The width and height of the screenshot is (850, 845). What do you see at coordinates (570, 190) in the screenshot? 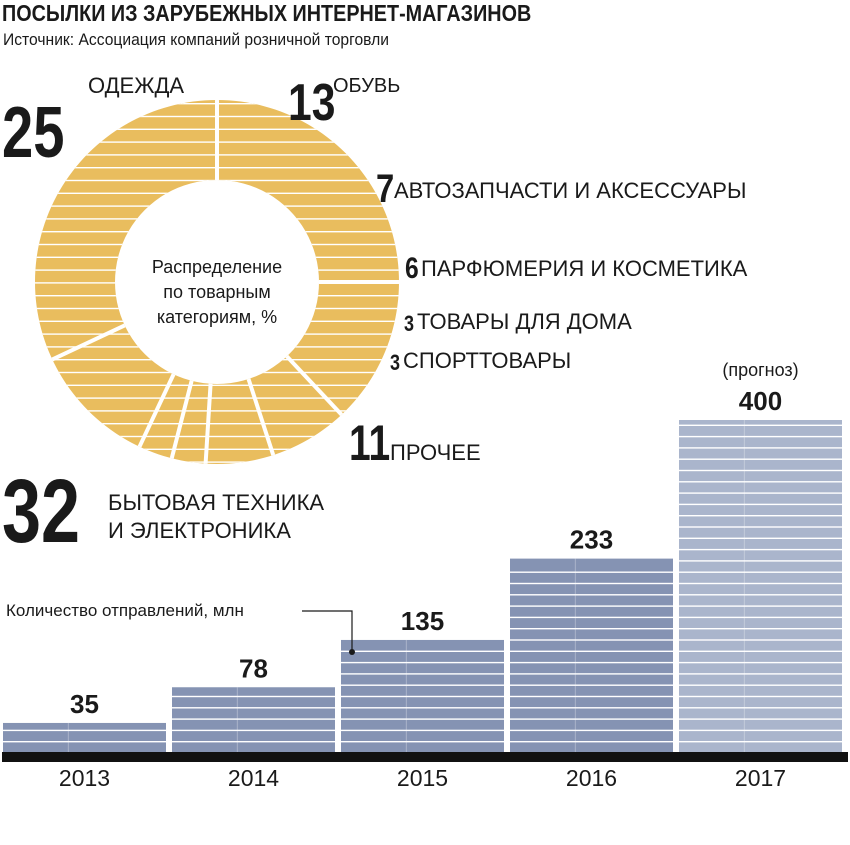
I see `slice-category-label: АВТОЗАПЧАСТИ И АКСЕССУАРЫ` at bounding box center [570, 190].